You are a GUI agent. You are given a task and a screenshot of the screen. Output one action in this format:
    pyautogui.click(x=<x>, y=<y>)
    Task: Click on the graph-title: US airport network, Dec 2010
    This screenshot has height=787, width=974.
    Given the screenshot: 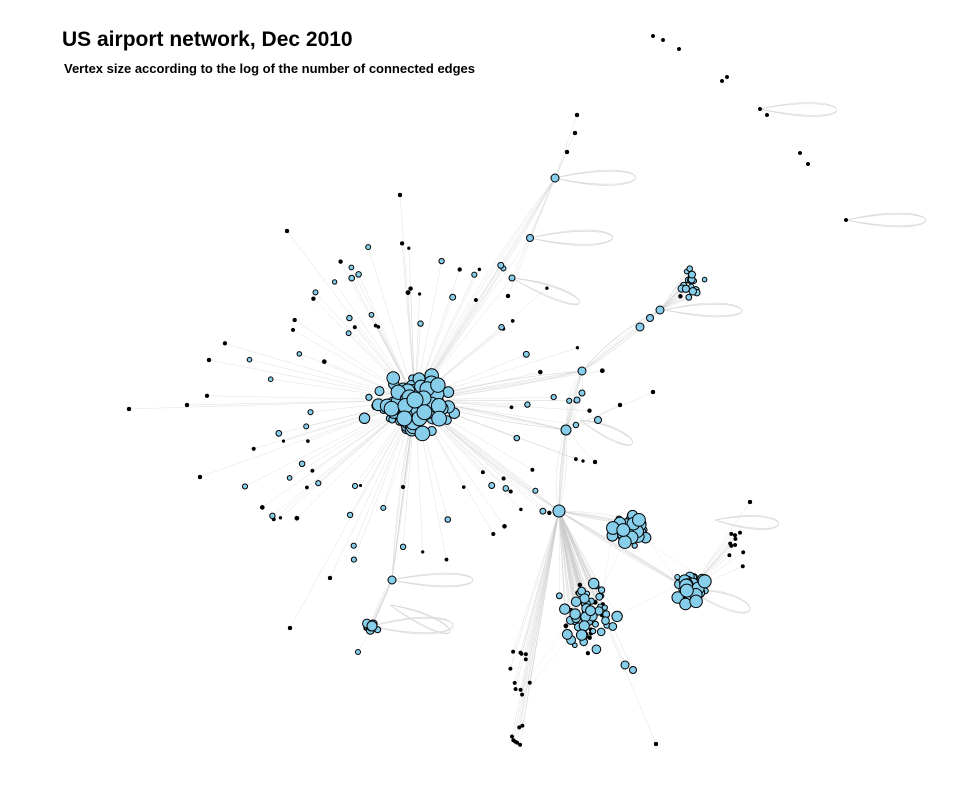 What is the action you would take?
    pyautogui.click(x=207, y=39)
    